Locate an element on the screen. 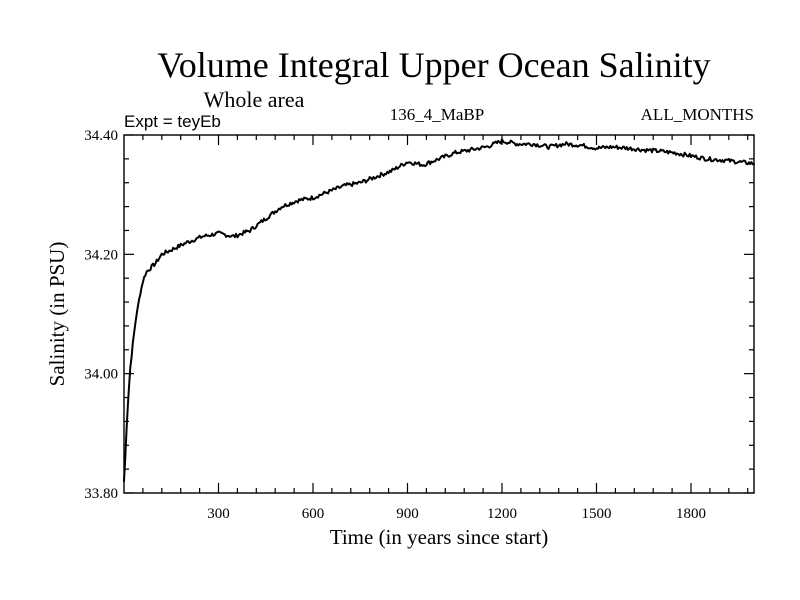 The image size is (800, 600). x-tick-label: 1800 is located at coordinates (691, 514).